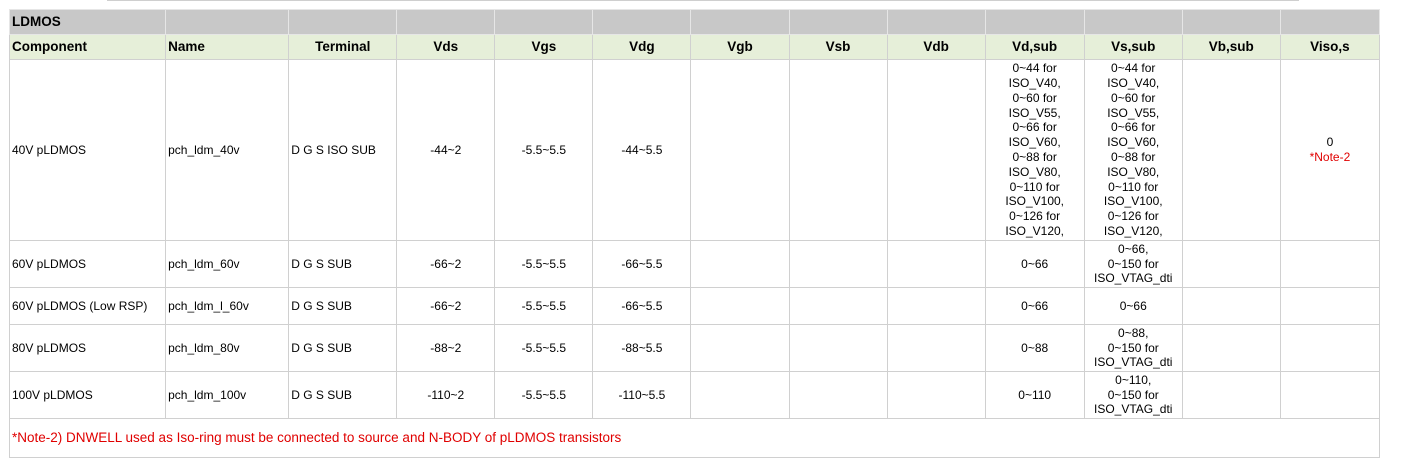  I want to click on header-vgb: Vgb, so click(740, 47).